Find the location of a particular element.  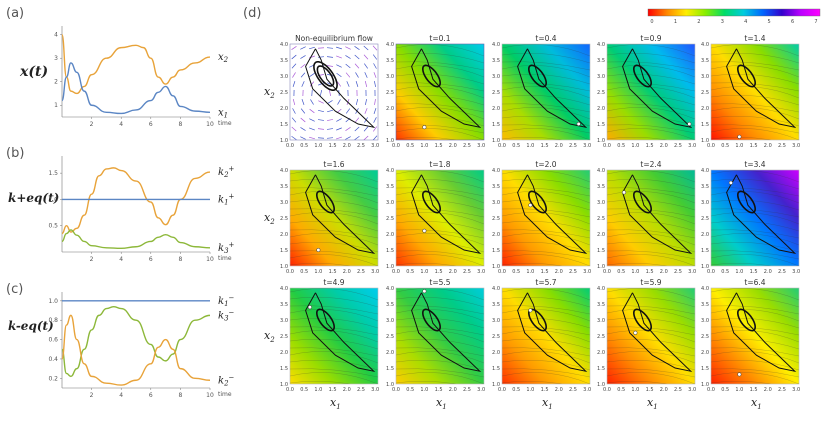

series-label-k2+: k2+ is located at coordinates (226, 172).